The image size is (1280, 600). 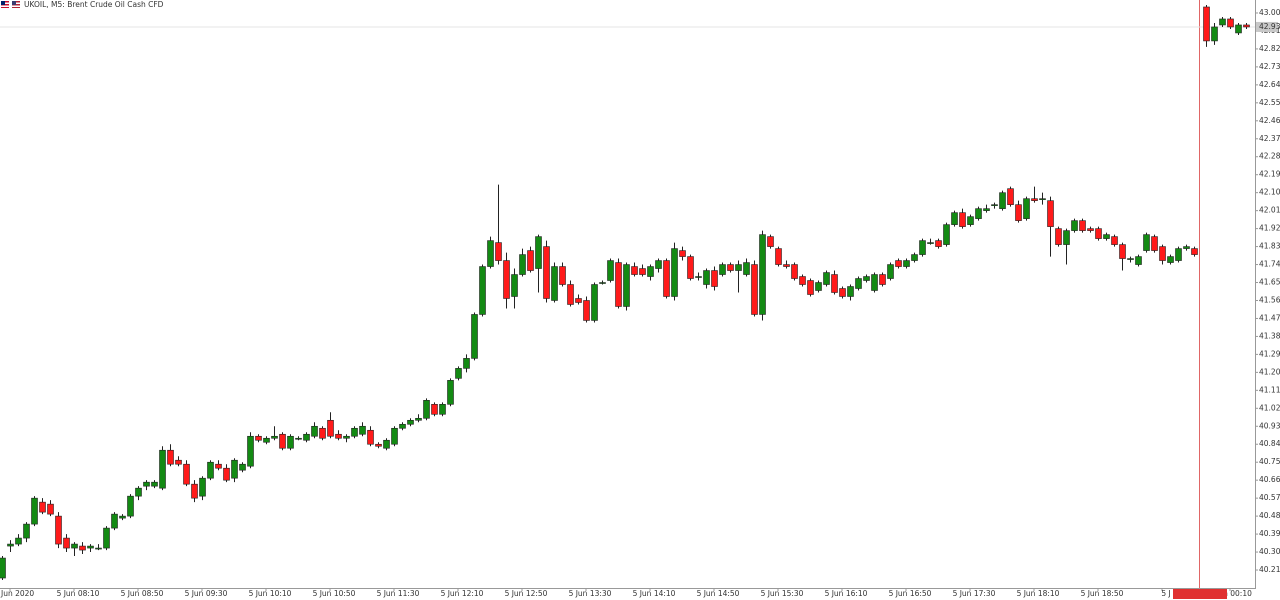 What do you see at coordinates (718, 593) in the screenshot?
I see `x-tick-label: 5 Jun 14:50` at bounding box center [718, 593].